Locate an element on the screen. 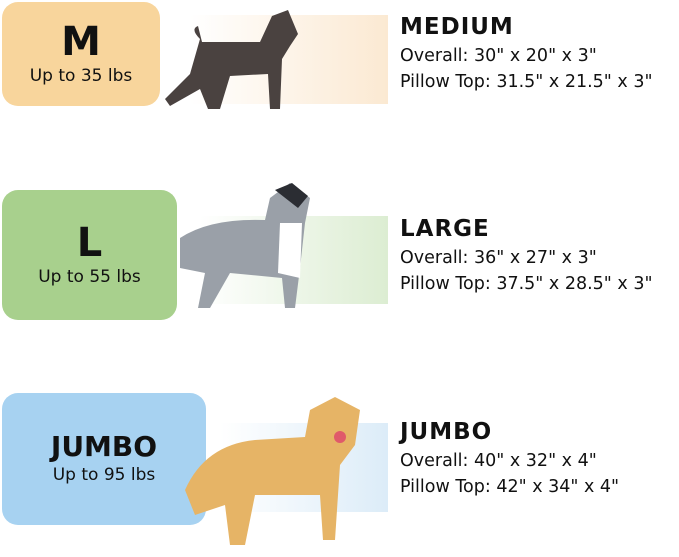 This screenshot has width=679, height=557. overall-dimensions: Overall: 40" x 32" x 4" is located at coordinates (498, 461).